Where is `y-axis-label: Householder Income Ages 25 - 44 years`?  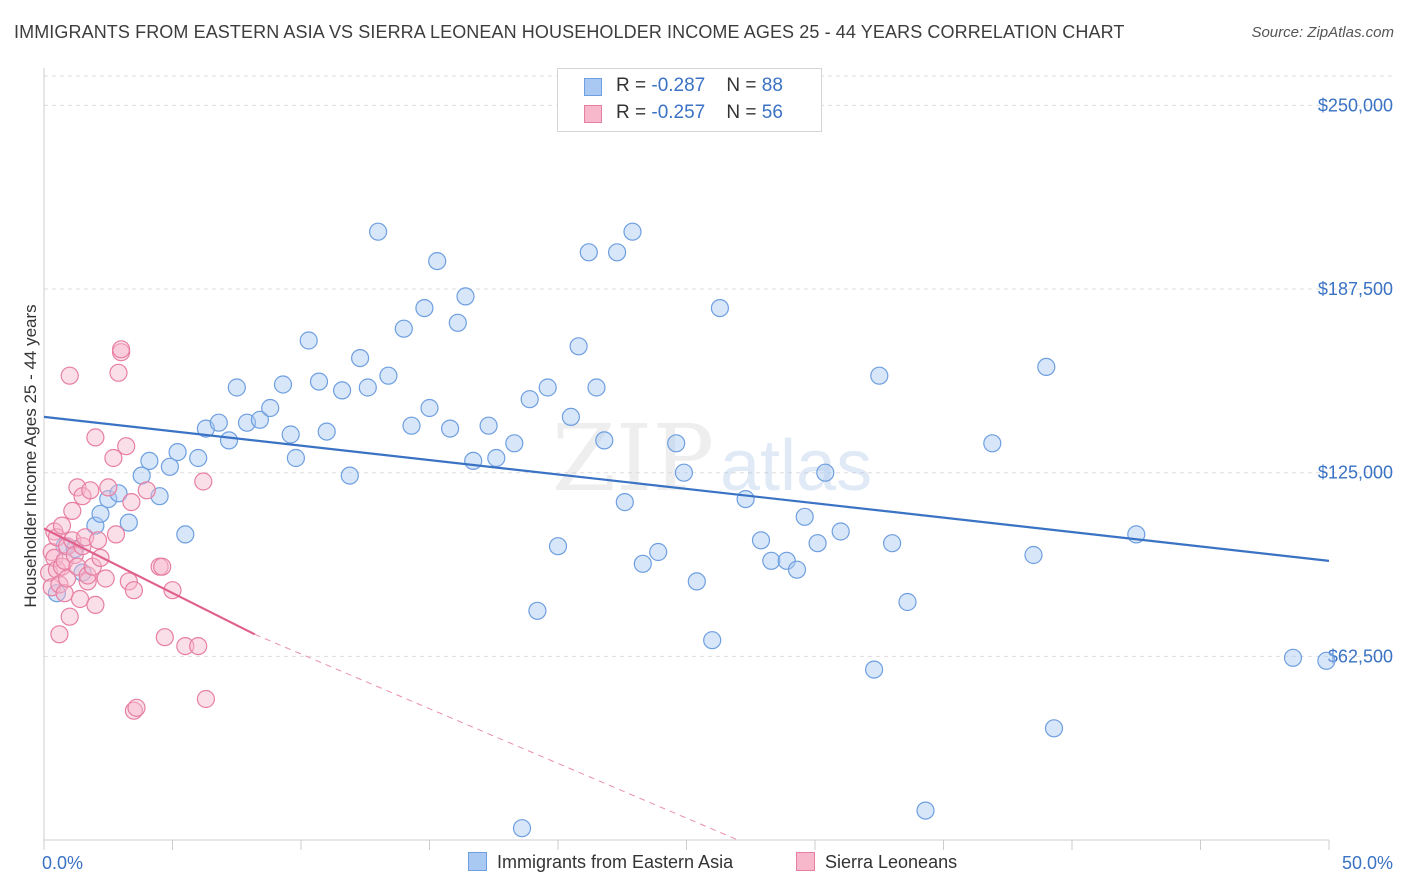 y-axis-label: Householder Income Ages 25 - 44 years is located at coordinates (30, 455).